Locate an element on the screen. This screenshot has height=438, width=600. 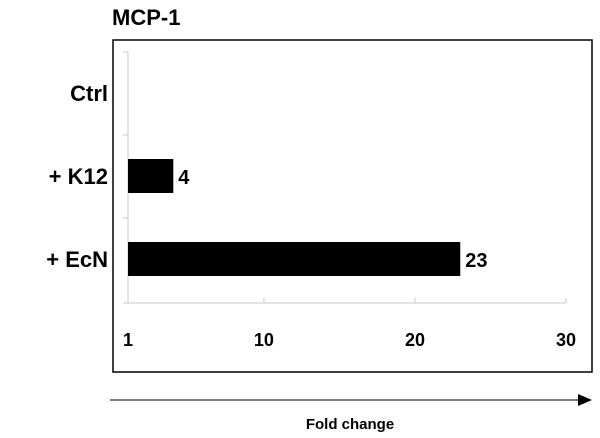
category-label: + EcN is located at coordinates (77, 259).